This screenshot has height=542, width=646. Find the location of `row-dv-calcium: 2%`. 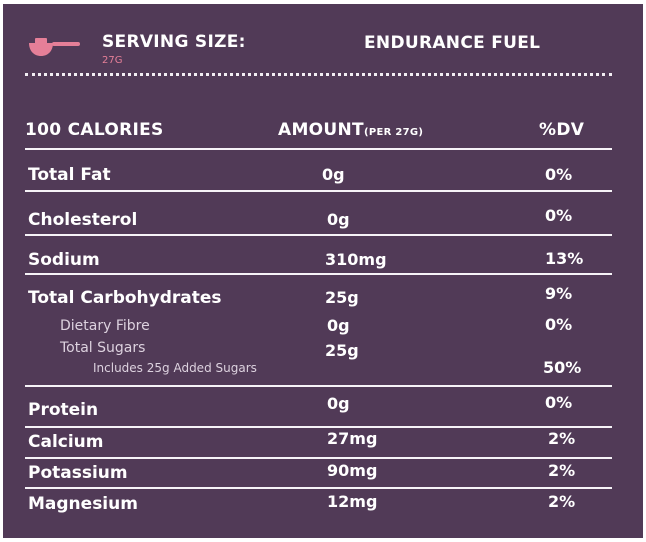

row-dv-calcium: 2% is located at coordinates (562, 438).